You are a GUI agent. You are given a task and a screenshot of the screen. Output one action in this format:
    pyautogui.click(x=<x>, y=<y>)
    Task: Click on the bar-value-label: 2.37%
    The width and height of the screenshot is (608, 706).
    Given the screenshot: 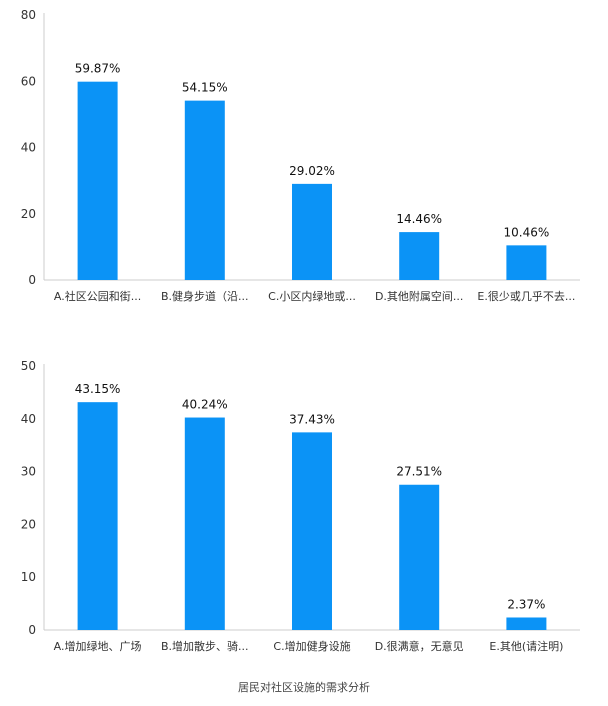 What is the action you would take?
    pyautogui.click(x=526, y=604)
    